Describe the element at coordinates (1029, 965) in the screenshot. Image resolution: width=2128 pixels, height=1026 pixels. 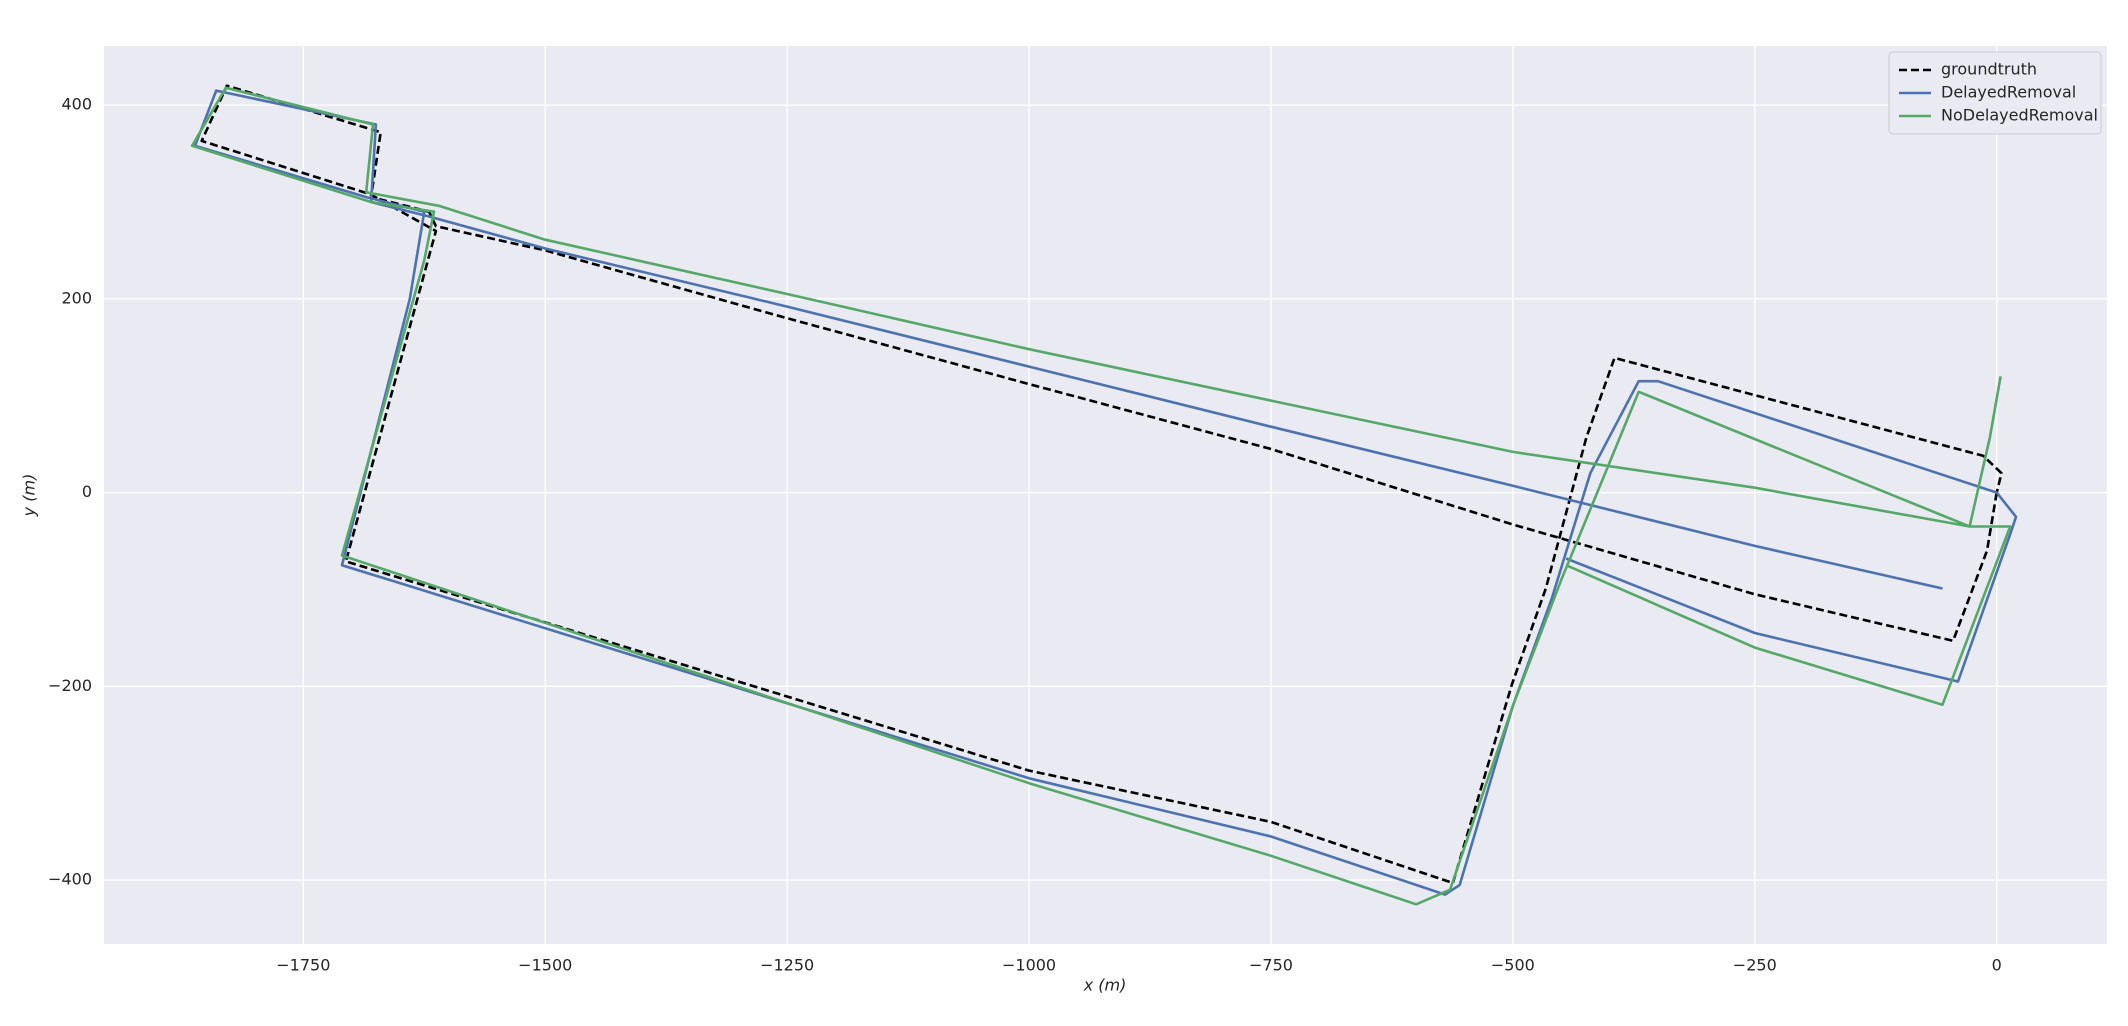
I see `x-tick-label: −1000` at that location.